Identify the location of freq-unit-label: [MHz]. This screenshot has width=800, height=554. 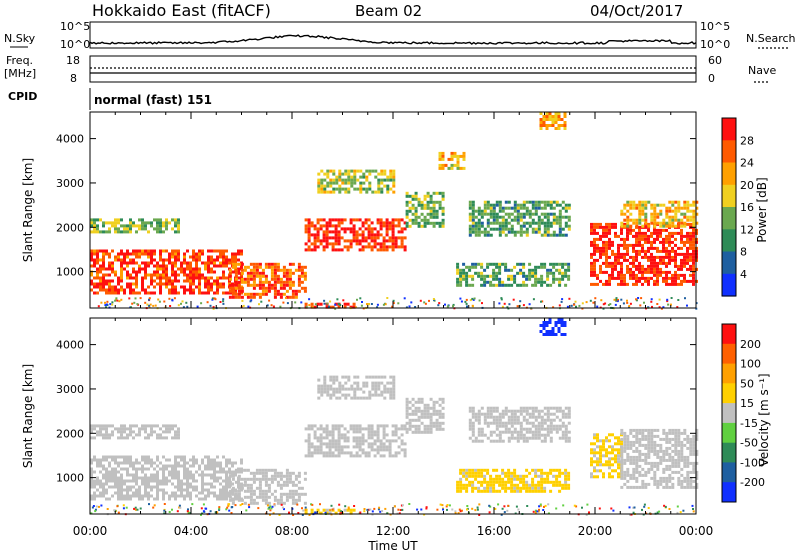
(20, 73).